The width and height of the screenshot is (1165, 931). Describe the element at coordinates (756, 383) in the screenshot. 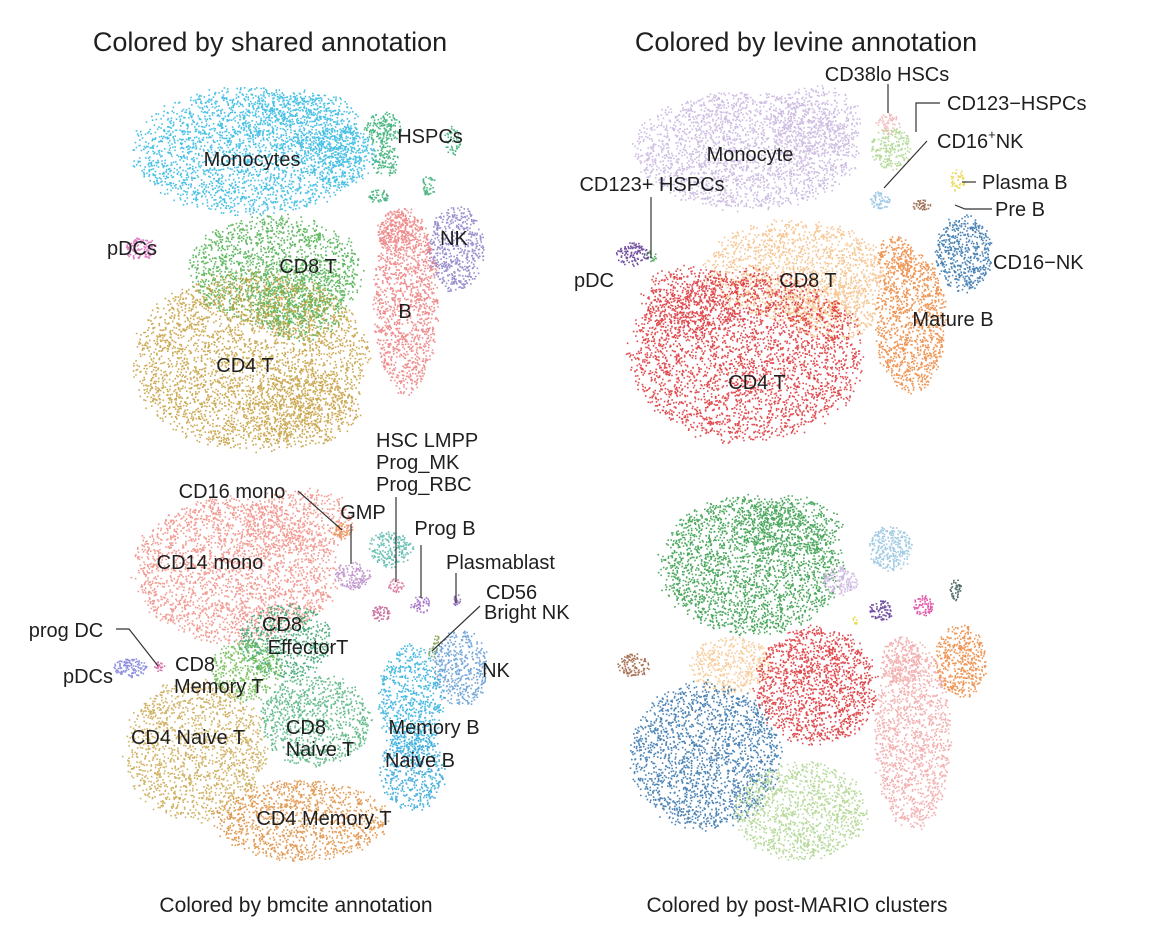

I see `label-levine-cd4t: CD4 T` at that location.